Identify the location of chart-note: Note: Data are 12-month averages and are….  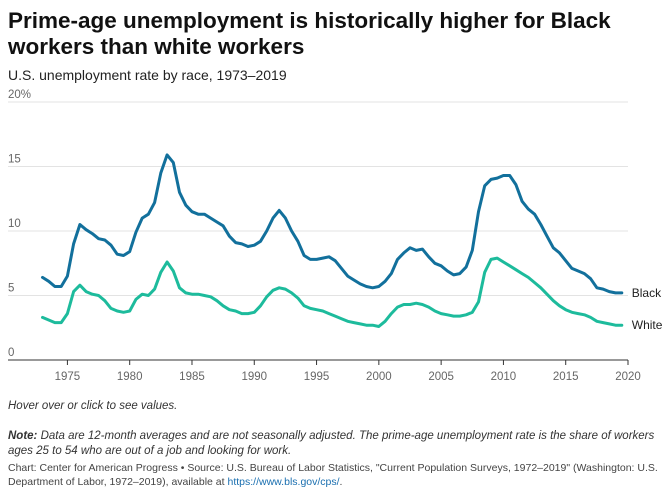
(334, 444).